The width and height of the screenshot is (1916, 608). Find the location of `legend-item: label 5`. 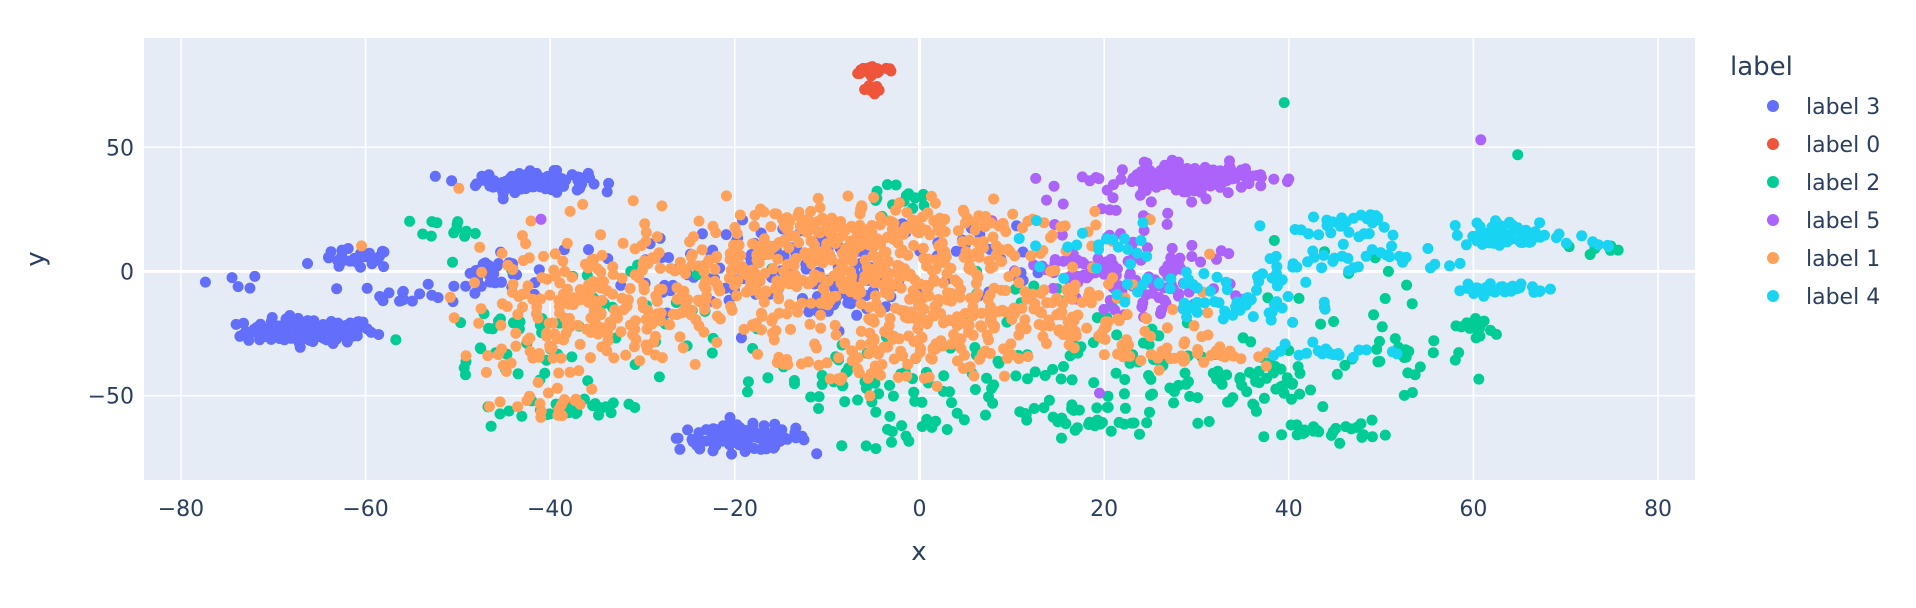

legend-item: label 5 is located at coordinates (1823, 221).